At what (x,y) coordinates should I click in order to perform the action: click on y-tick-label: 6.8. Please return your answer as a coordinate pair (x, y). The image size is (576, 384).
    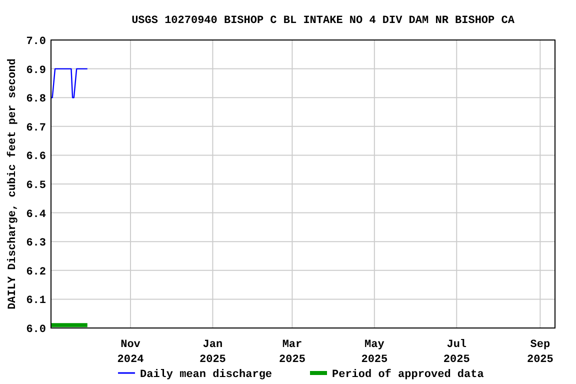
    Looking at the image, I should click on (36, 100).